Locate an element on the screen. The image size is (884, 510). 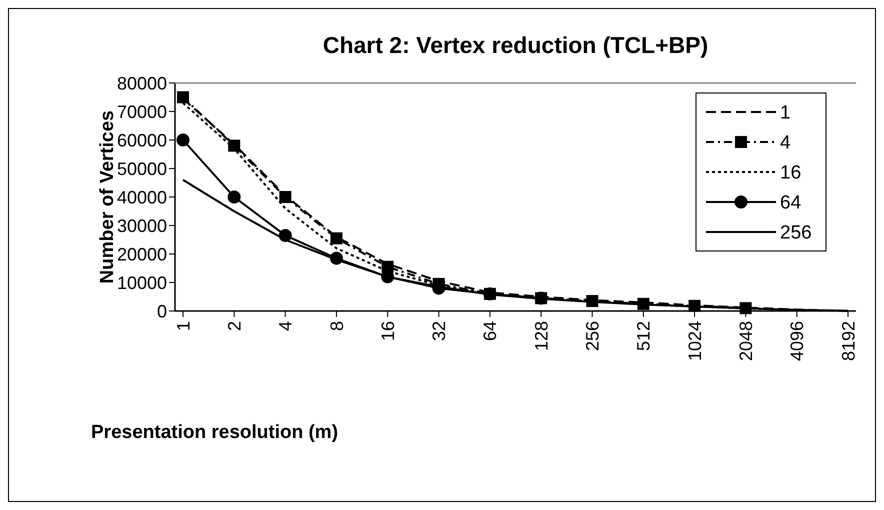
legend-label: 1 is located at coordinates (785, 113).